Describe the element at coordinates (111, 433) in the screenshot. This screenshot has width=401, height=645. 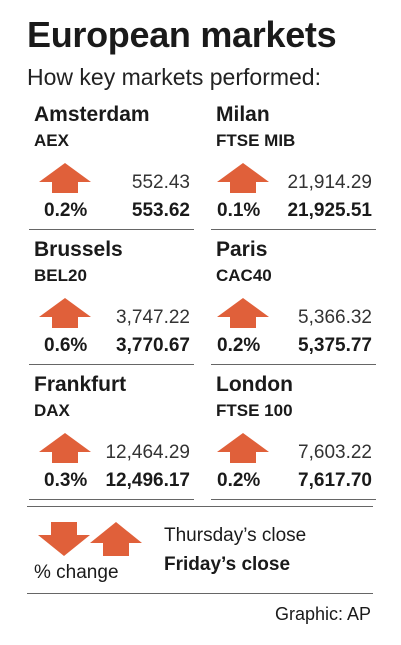
I see `market-card-frankfurt: Frankfurt DAX 12,464.29 0.3% 12,496.17` at that location.